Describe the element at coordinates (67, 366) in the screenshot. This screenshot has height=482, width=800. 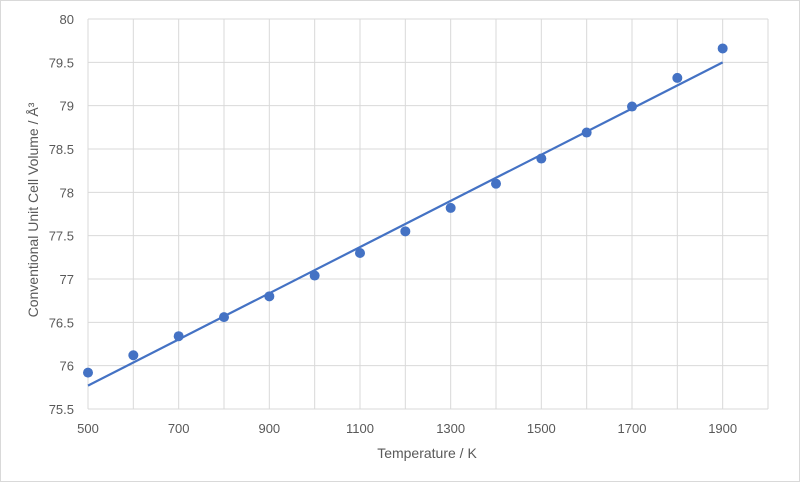
I see `y-tick-label: 76` at that location.